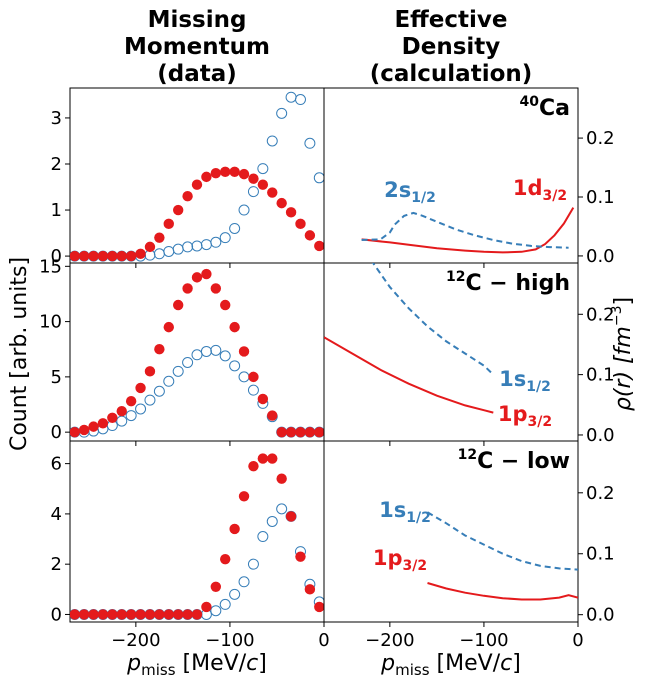 The image size is (649, 677). I want to click on right-y-axis-label: ρ(r) [fm−3], so click(622, 354).